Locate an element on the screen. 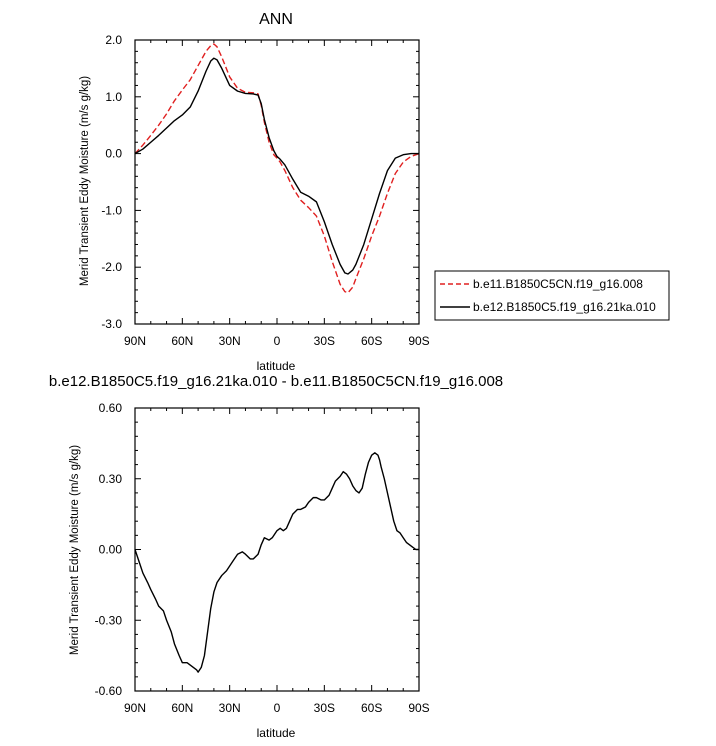 The image size is (716, 746). bottom-y-axis-label: Merid Transient Eddy Moisture (m/s g/kg) is located at coordinates (75, 550).